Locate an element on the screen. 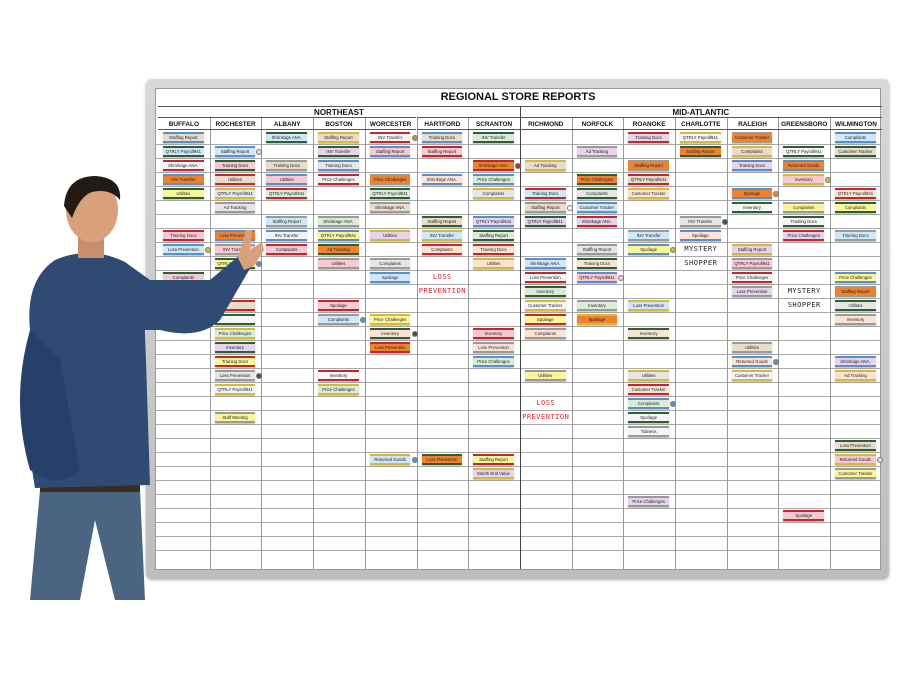 The image size is (900, 675). report-card: Tidiness is located at coordinates (648, 431).